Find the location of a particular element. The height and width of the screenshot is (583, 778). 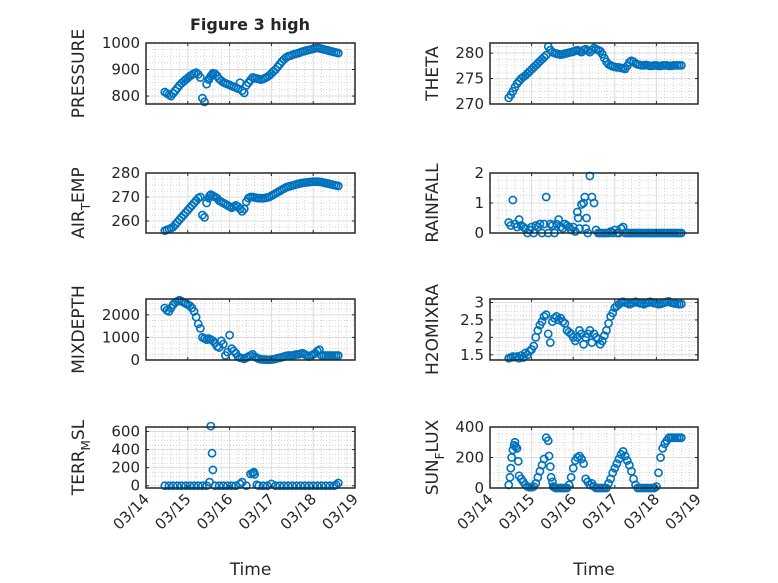

figure-title: Figure 3 high is located at coordinates (250, 24).